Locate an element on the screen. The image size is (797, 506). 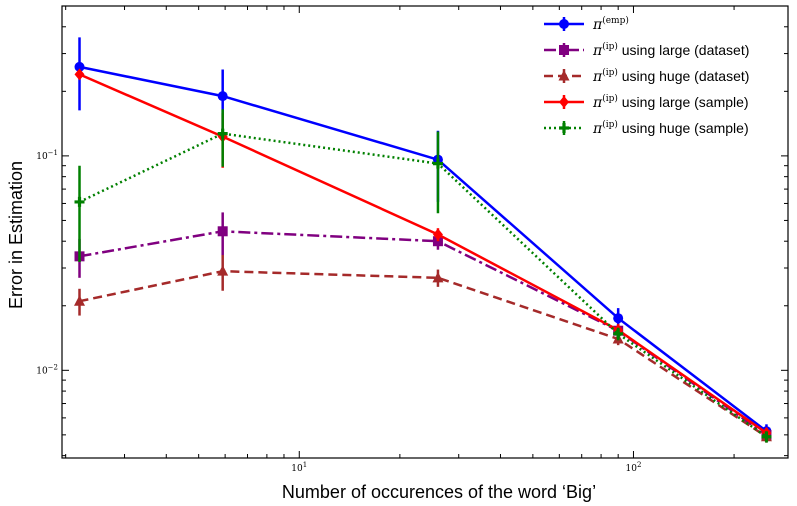
y-tick-label: 10⁻² is located at coordinates (47, 369).